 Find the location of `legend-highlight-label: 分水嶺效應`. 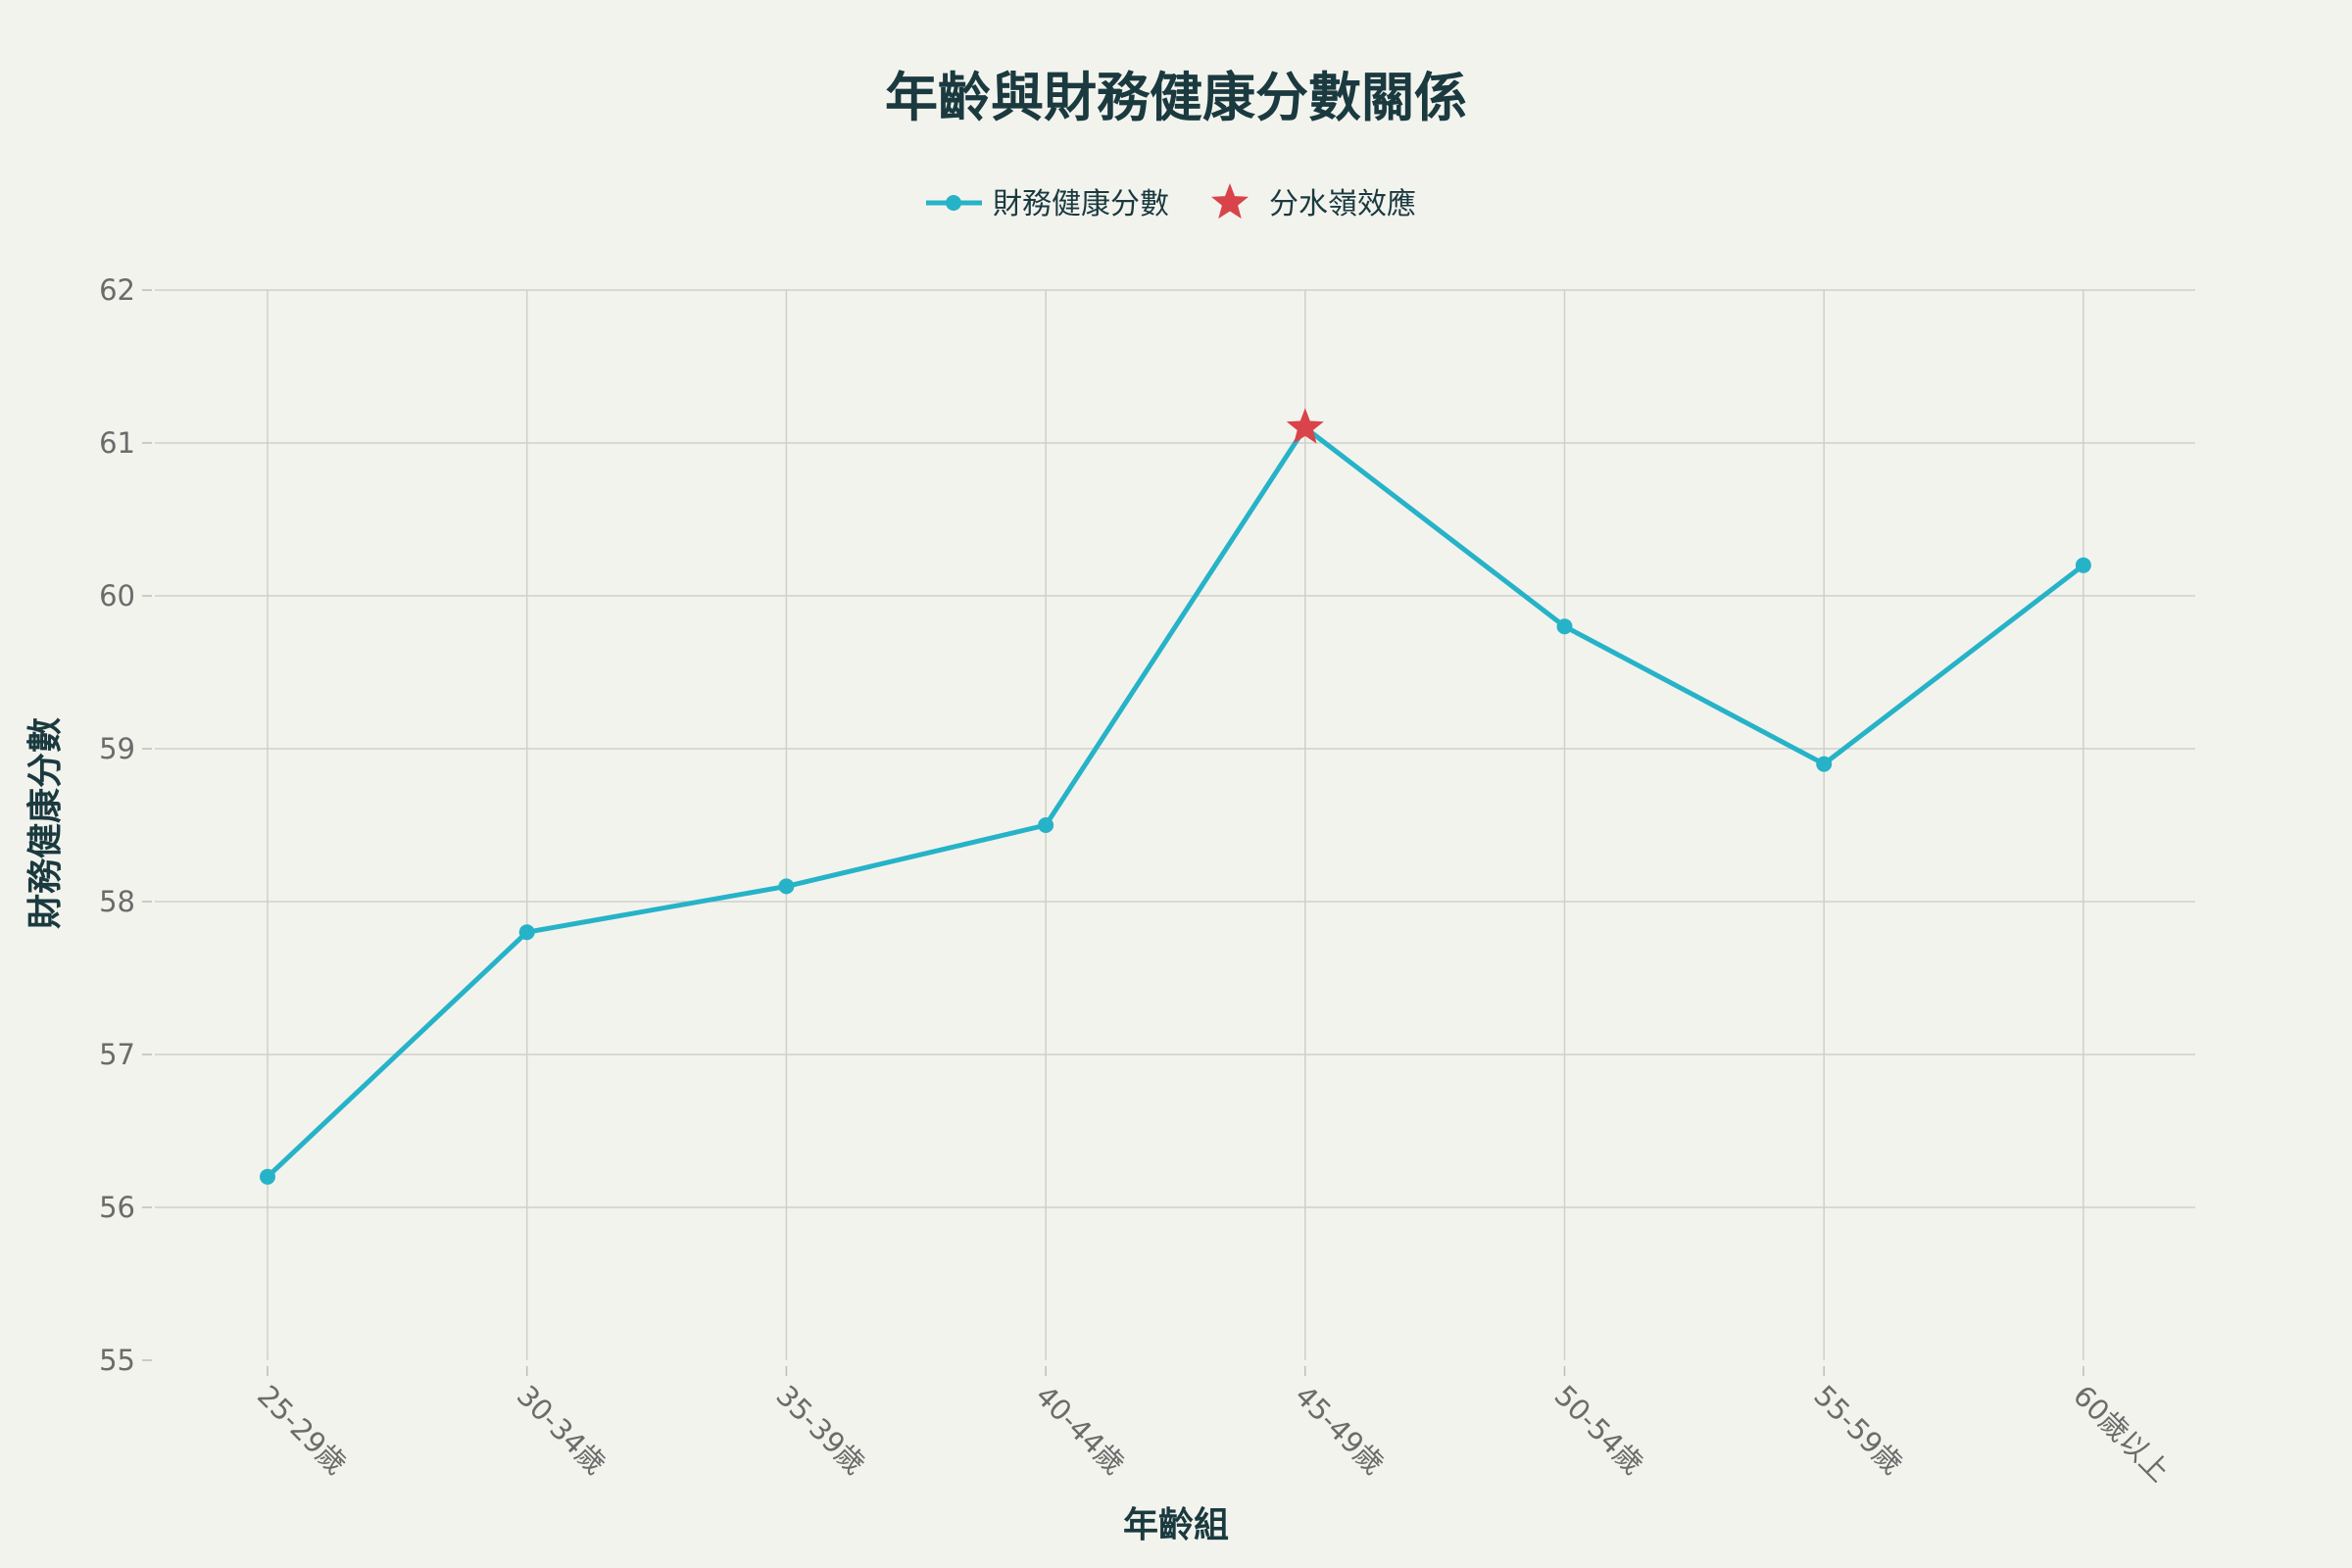

legend-highlight-label: 分水嶺效應 is located at coordinates (1342, 204).